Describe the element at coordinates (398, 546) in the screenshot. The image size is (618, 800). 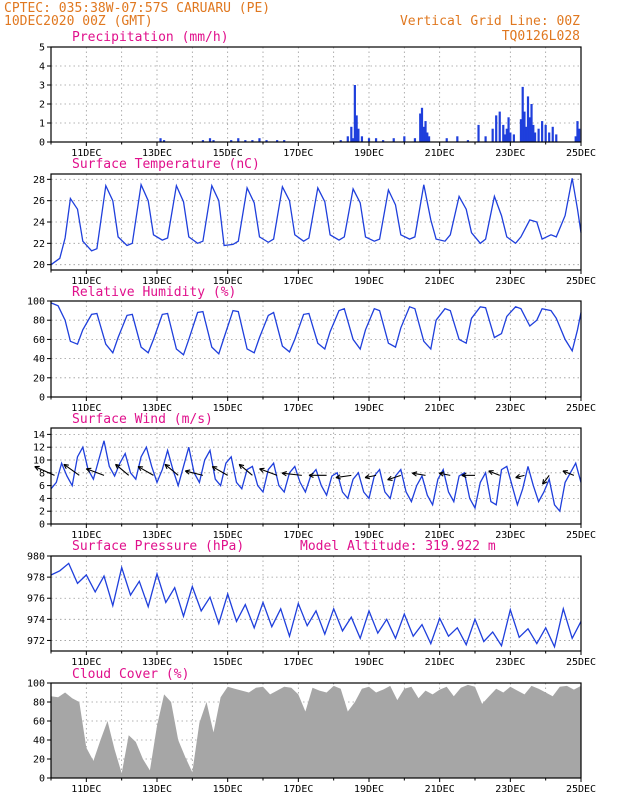
I see `model-altitude-label: Model Altitude: 319.922 m` at that location.